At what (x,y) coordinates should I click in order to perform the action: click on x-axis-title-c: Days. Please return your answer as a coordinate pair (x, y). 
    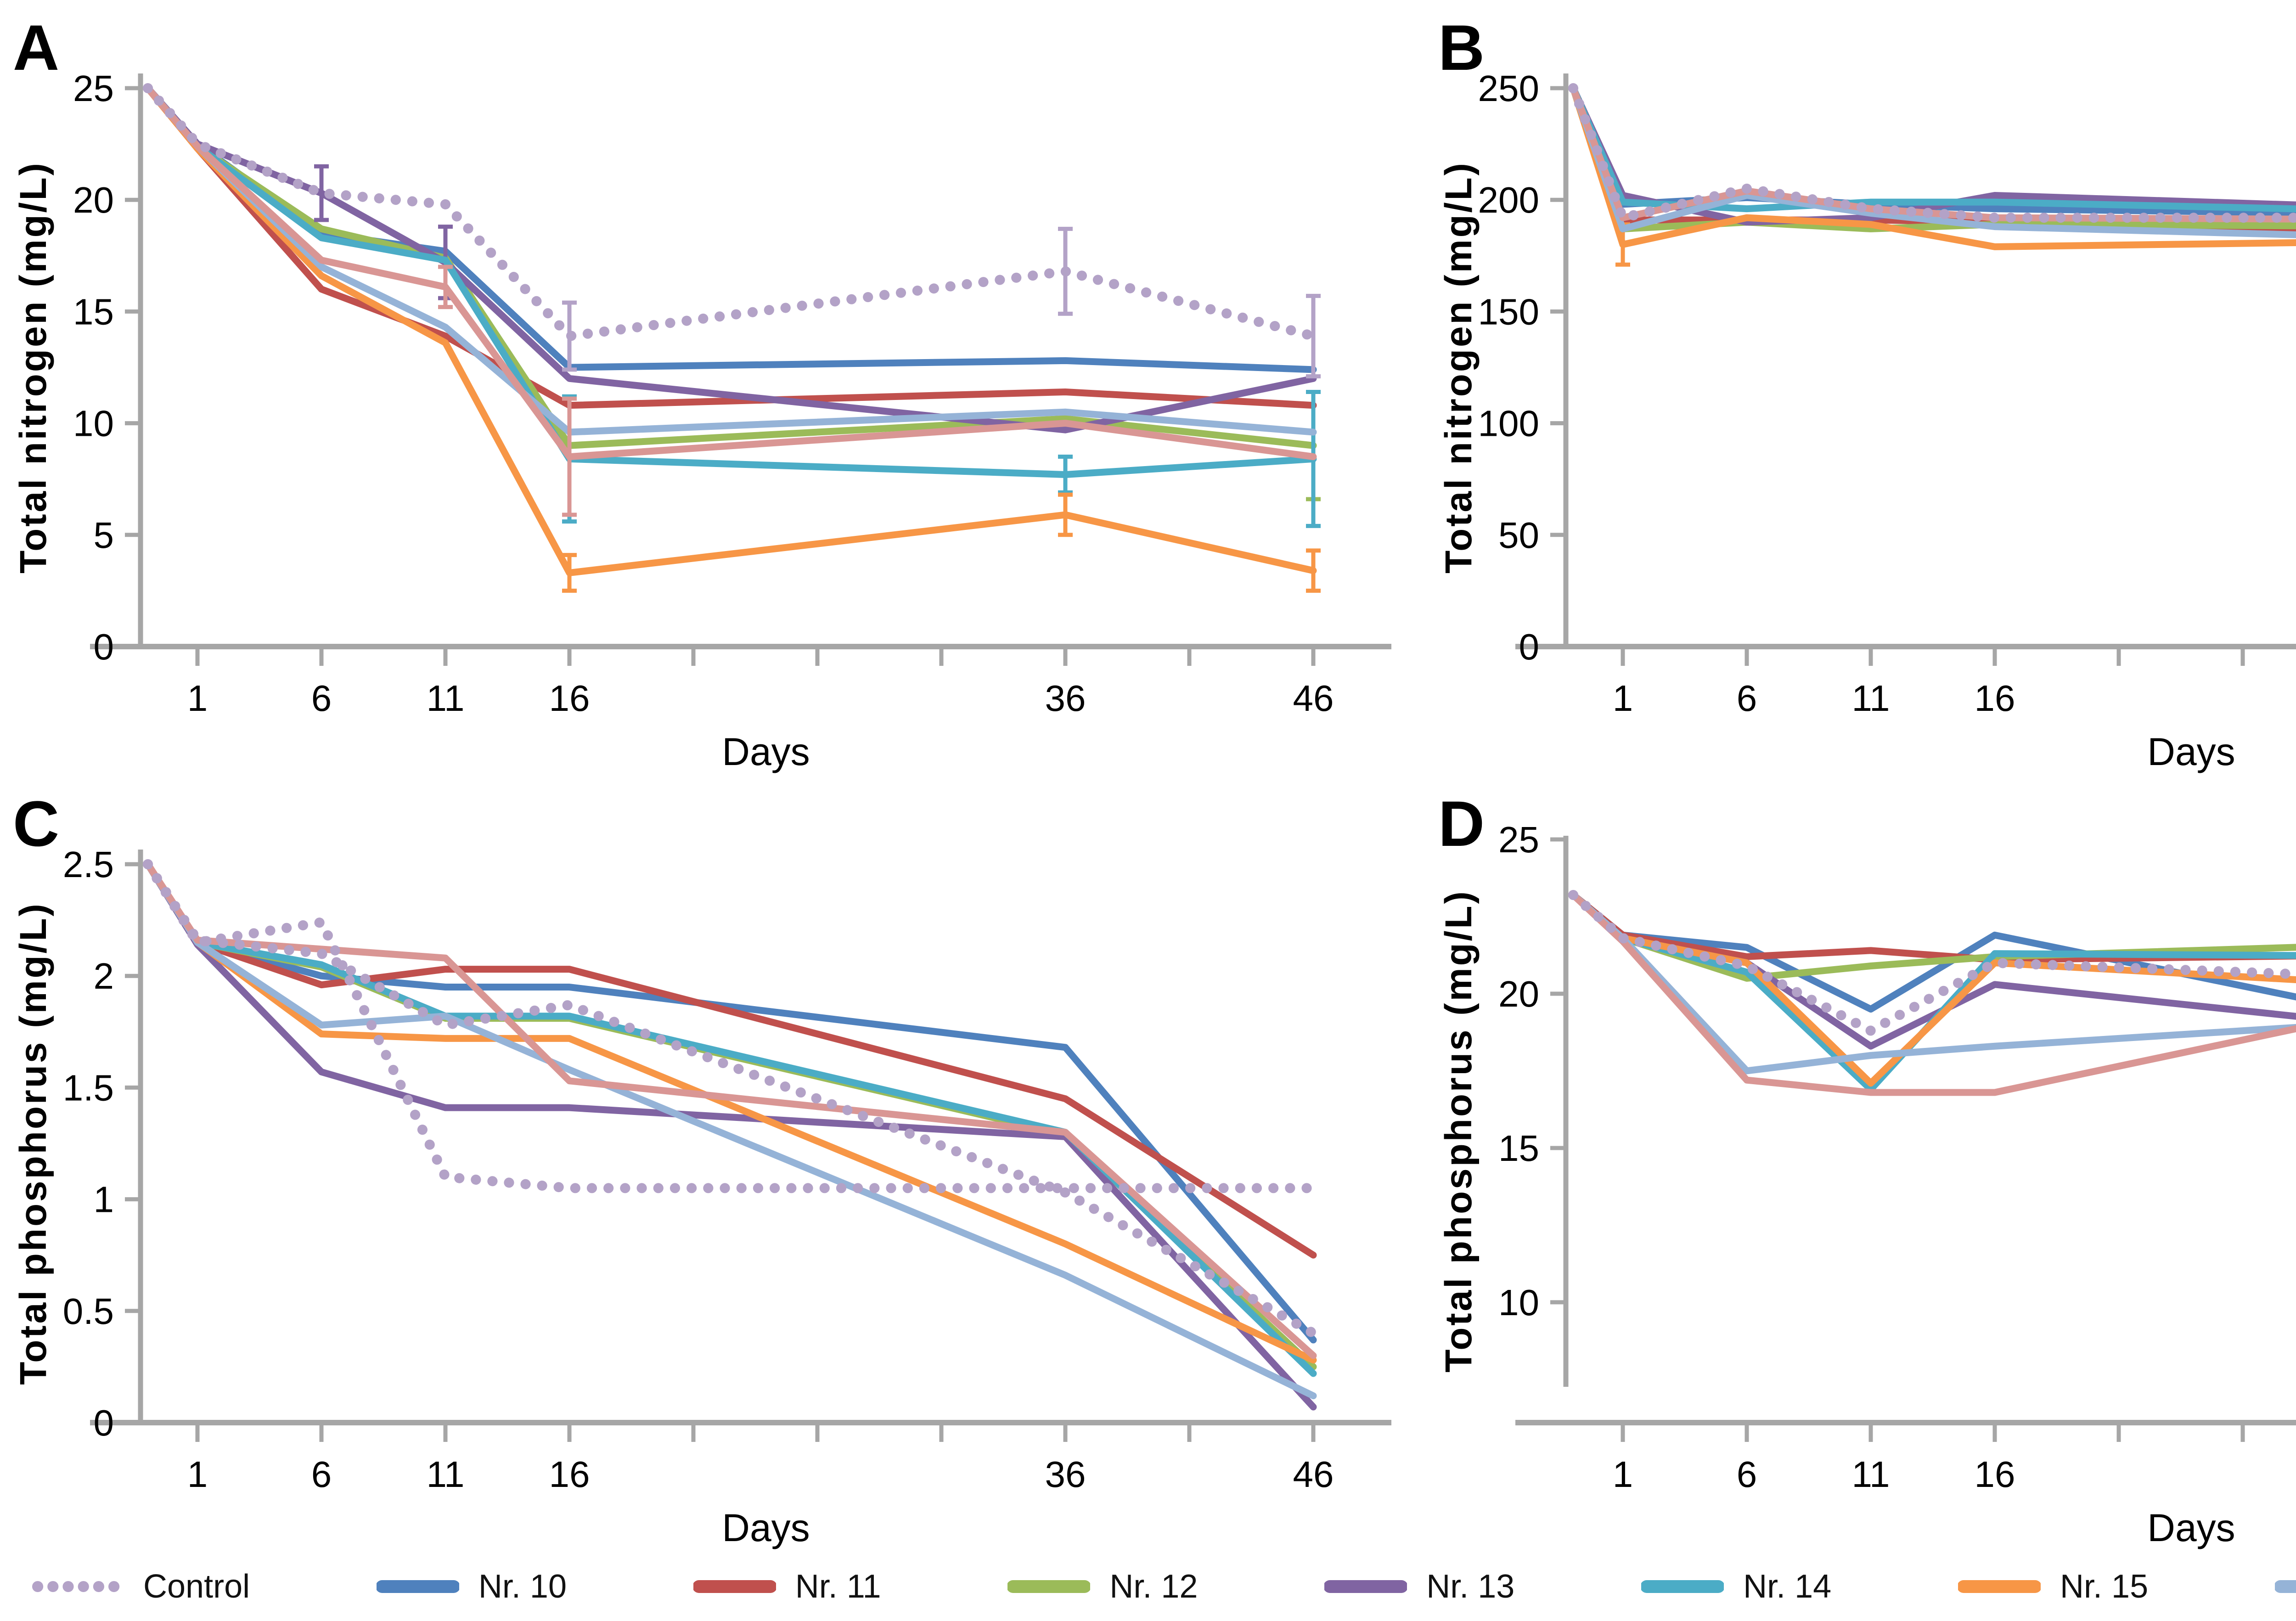
    Looking at the image, I should click on (766, 1527).